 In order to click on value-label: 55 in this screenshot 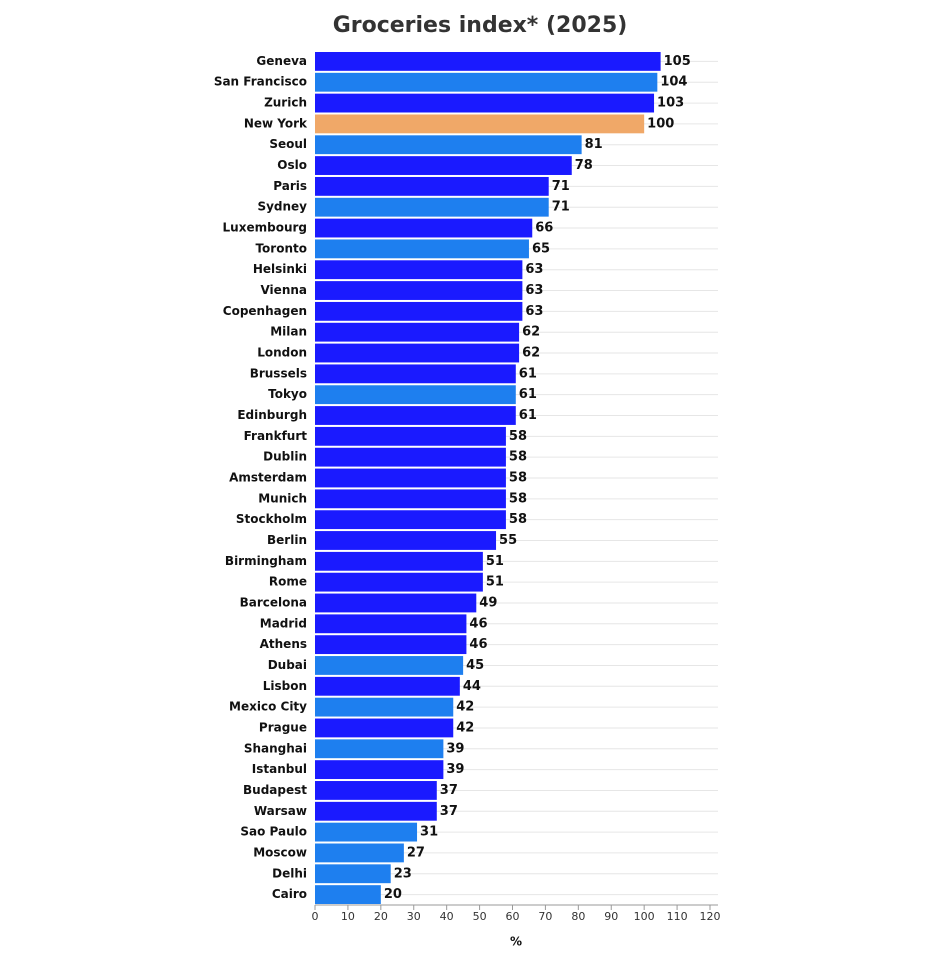, I will do `click(508, 540)`.